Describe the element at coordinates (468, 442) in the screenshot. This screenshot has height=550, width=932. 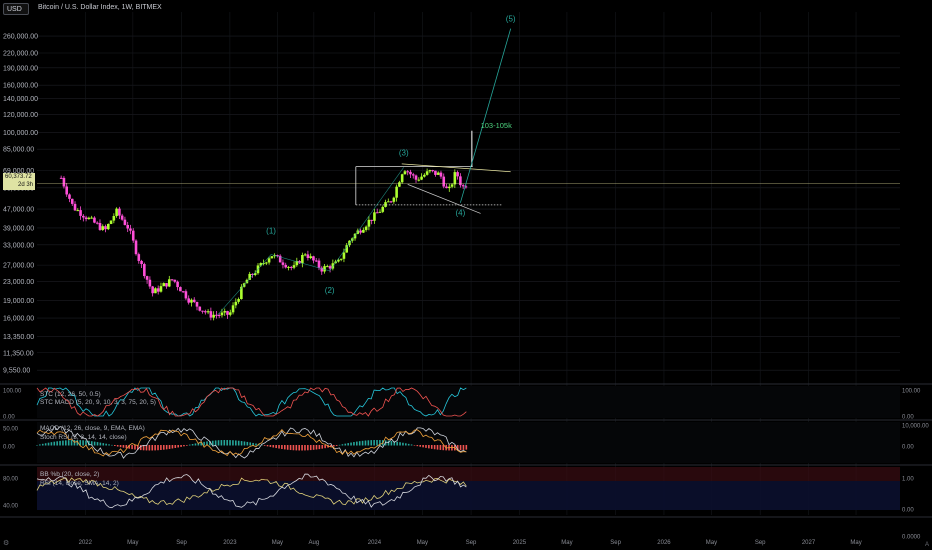
I see `macd-pane-bg` at that location.